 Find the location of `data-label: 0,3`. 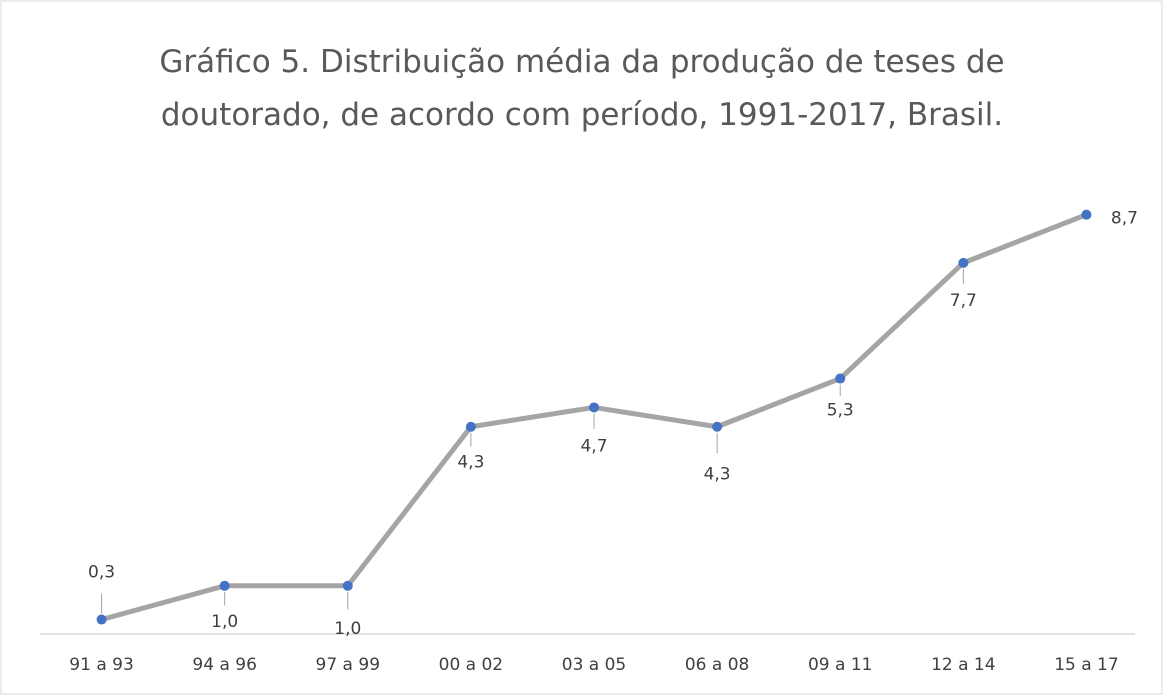

data-label: 0,3 is located at coordinates (101, 573).